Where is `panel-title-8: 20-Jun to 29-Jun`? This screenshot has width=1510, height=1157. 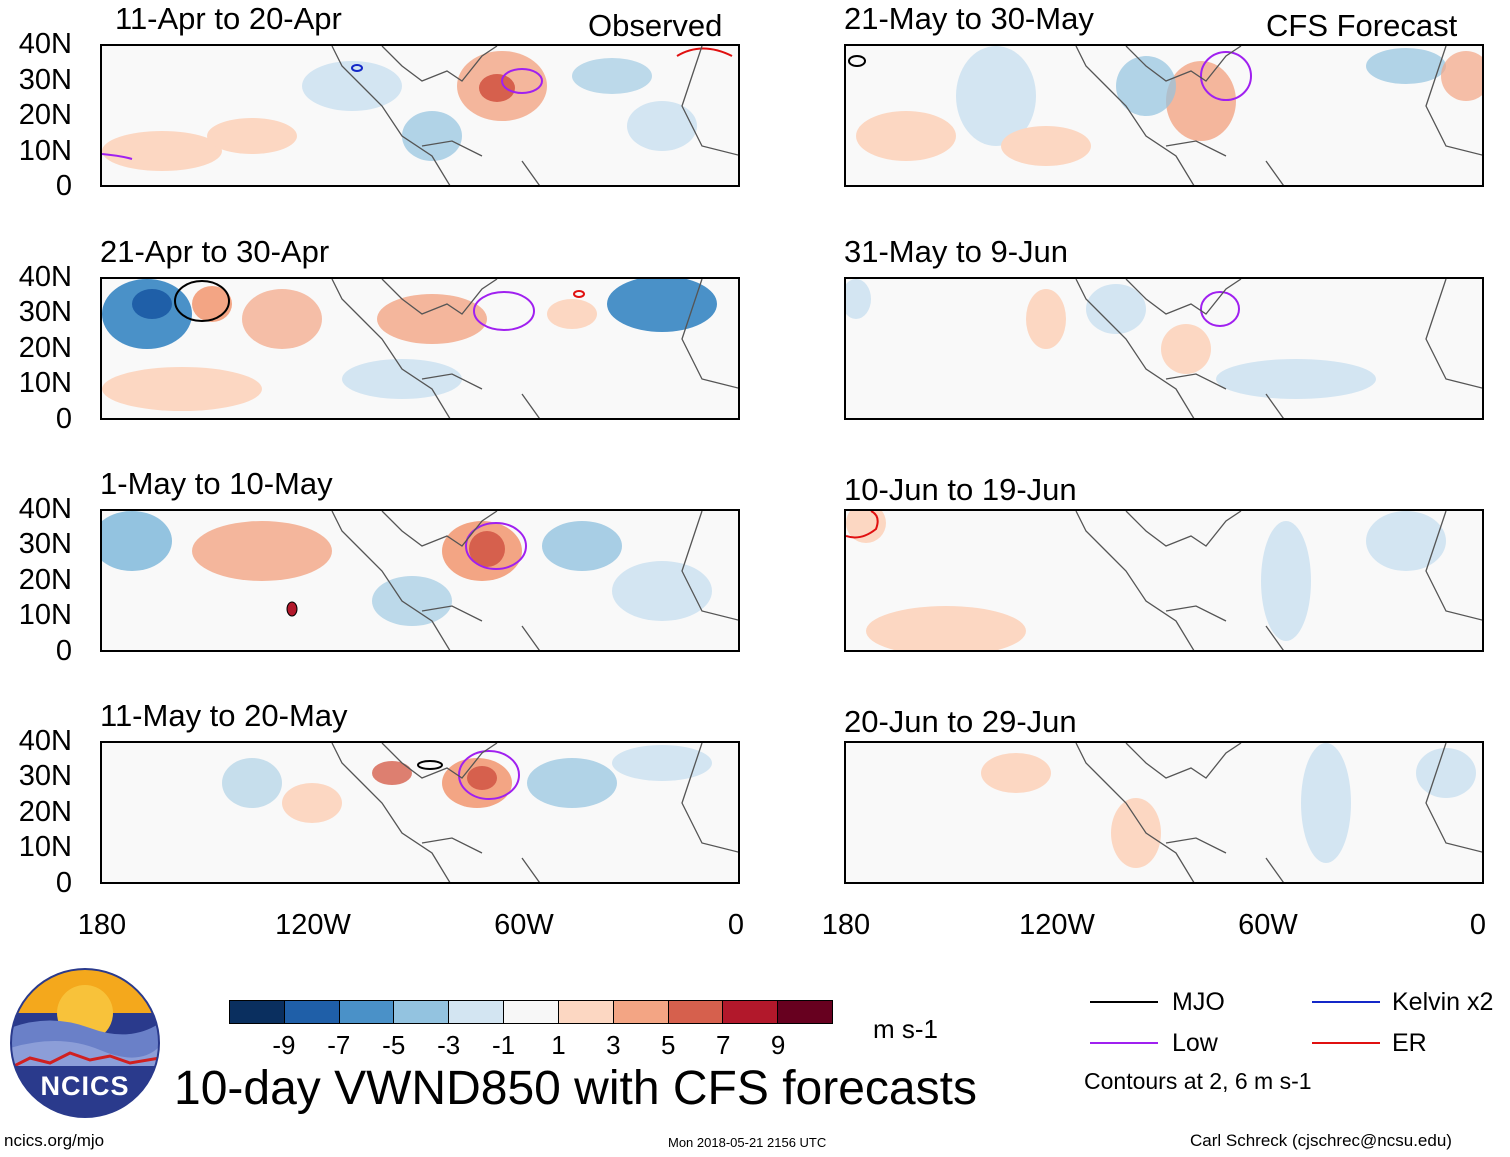
panel-title-8: 20-Jun to 29-Jun is located at coordinates (960, 721).